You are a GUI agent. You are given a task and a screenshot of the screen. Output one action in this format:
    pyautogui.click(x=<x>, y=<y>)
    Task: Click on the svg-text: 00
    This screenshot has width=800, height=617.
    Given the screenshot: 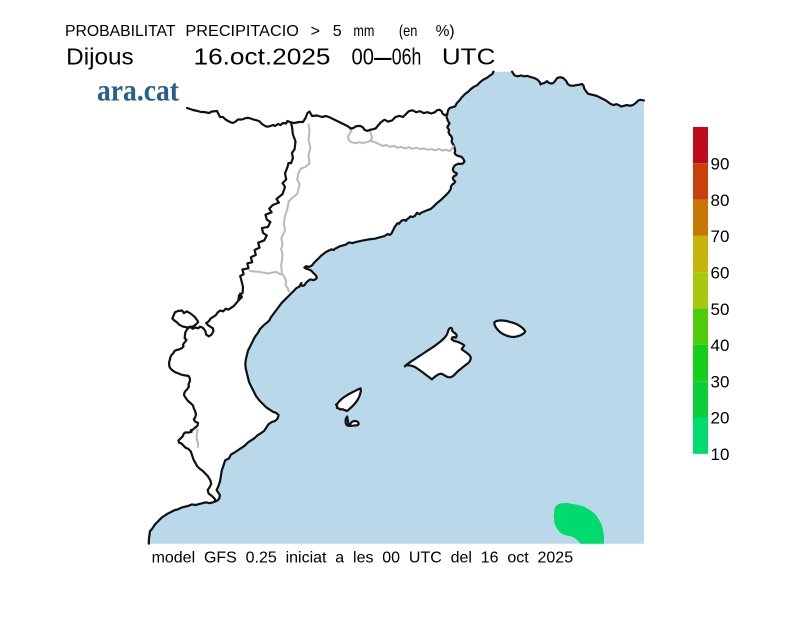 What is the action you would take?
    pyautogui.click(x=363, y=56)
    